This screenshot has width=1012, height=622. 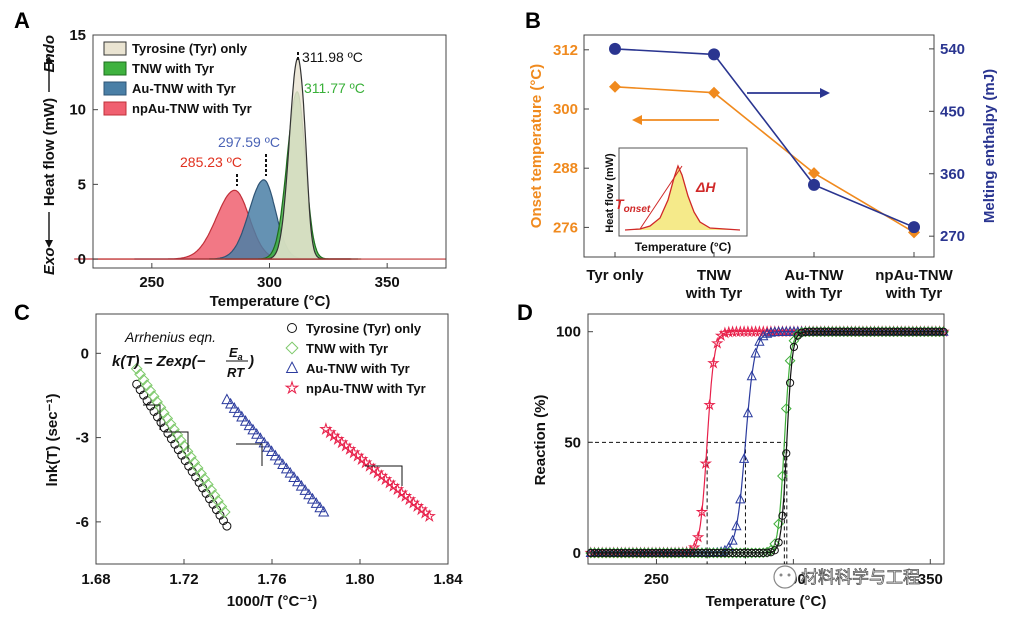 I want to click on panel-d-xlabel: Temperature (°C), so click(x=766, y=601).